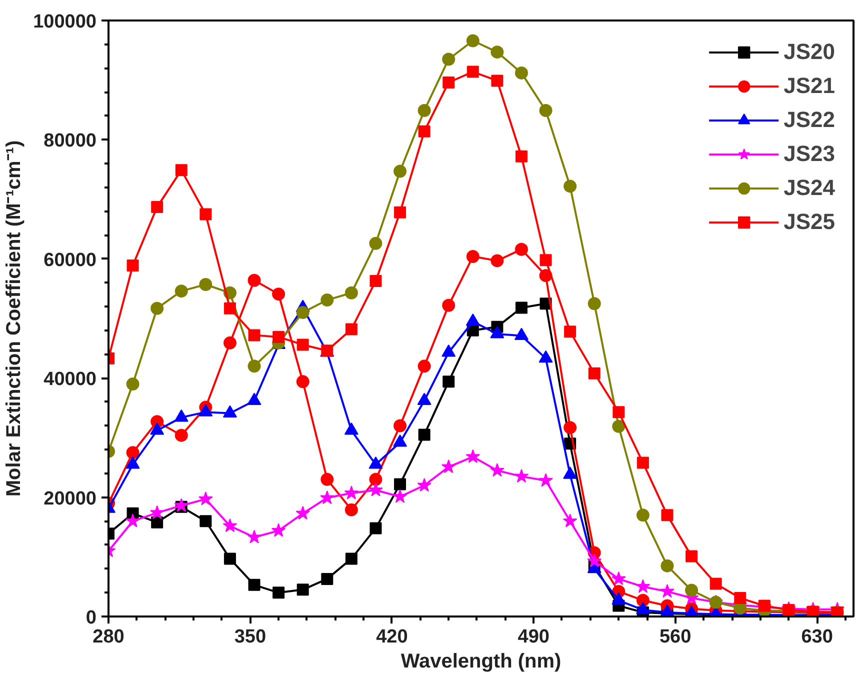 The width and height of the screenshot is (855, 675). What do you see at coordinates (108, 637) in the screenshot?
I see `x-tick-label: 280` at bounding box center [108, 637].